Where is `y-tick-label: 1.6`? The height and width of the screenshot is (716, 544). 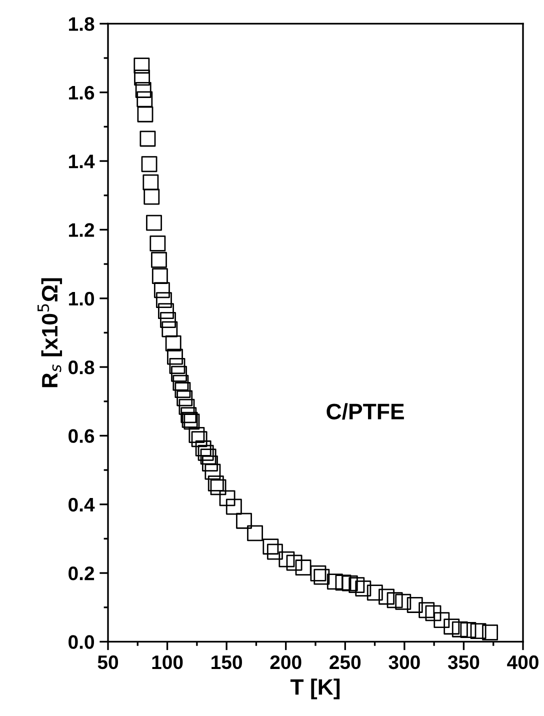
y-tick-label: 1.6 is located at coordinates (81, 93).